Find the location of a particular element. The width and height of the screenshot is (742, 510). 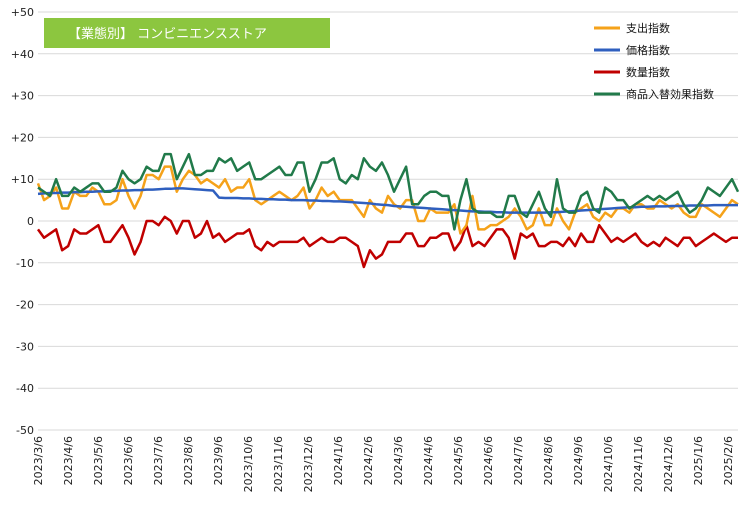

x-tick-label: 2023/5/6 is located at coordinates (98, 460).